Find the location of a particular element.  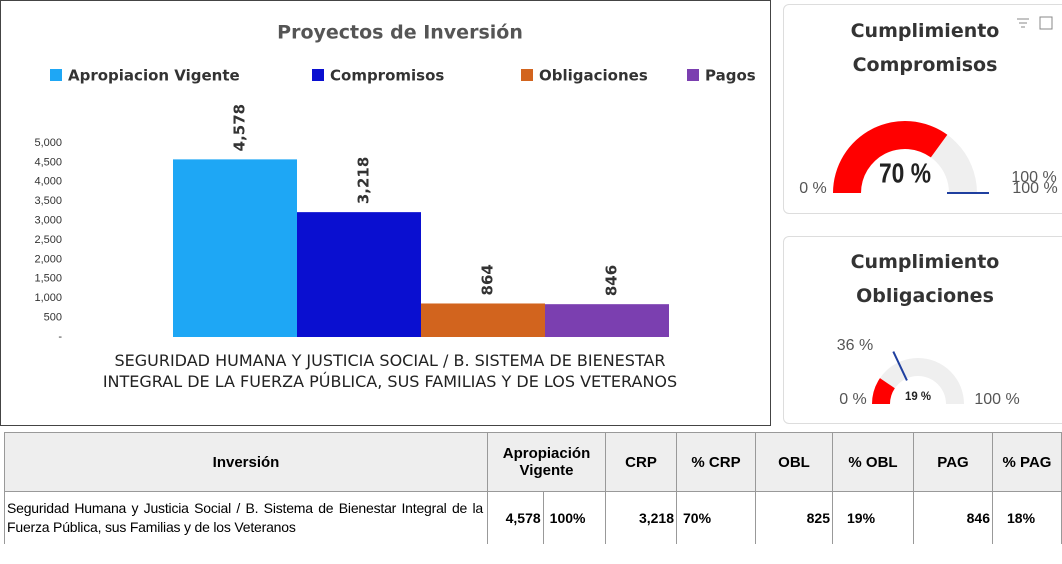

toolbar-icons is located at coordinates (1035, 23).